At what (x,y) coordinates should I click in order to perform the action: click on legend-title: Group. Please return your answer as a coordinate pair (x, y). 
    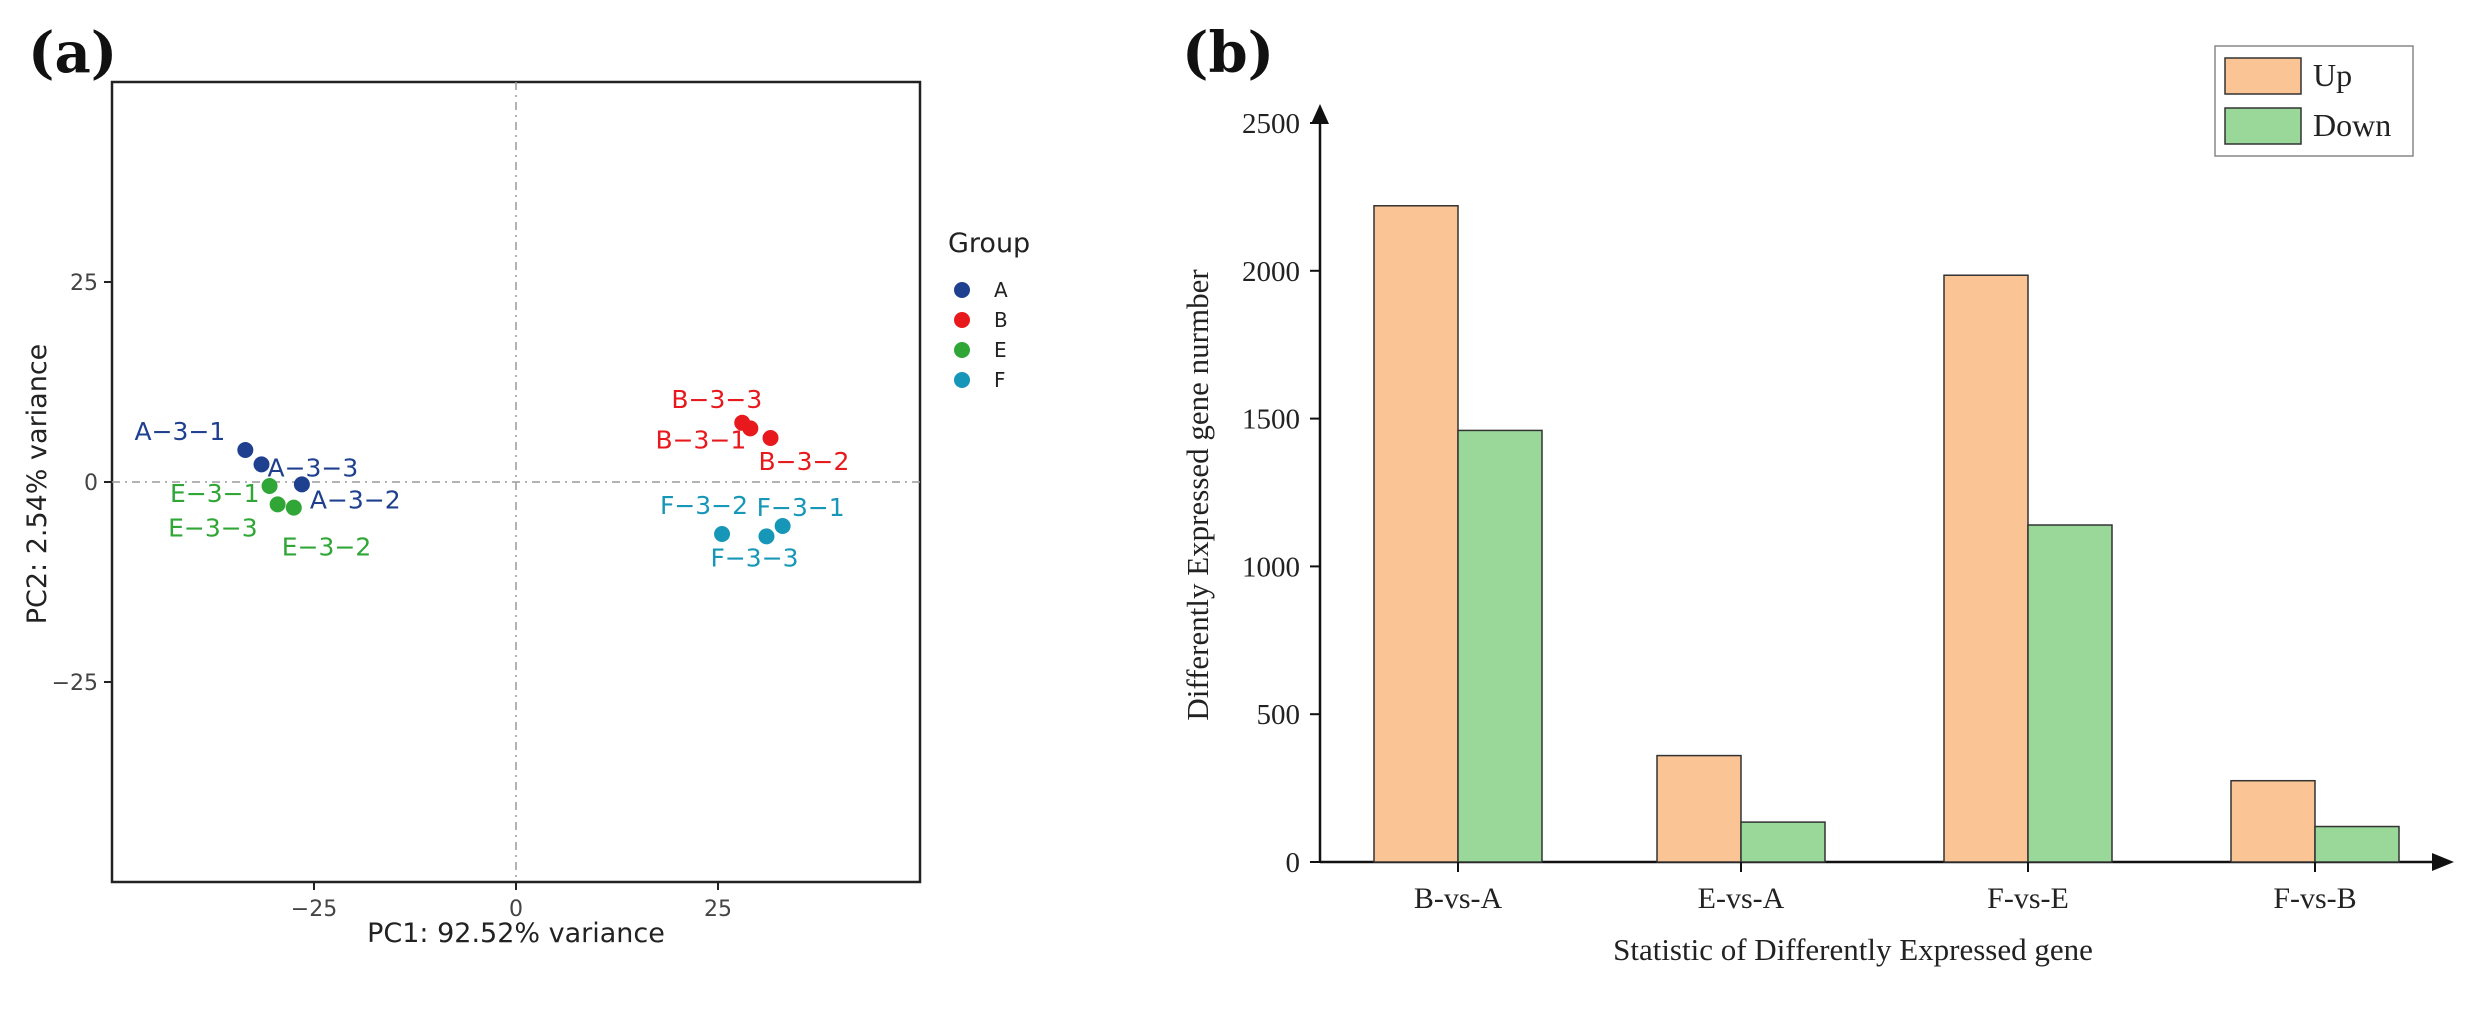
    Looking at the image, I should click on (989, 243).